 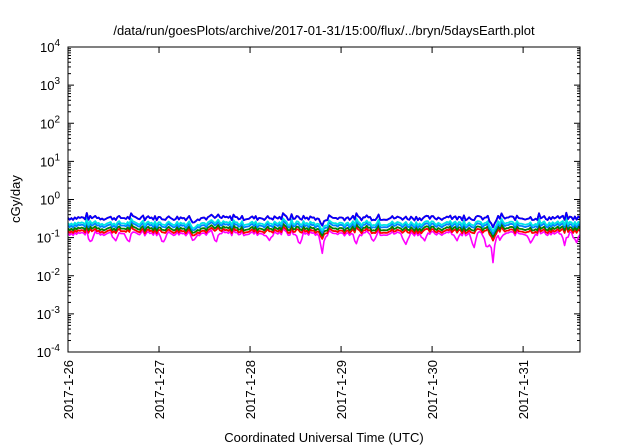 What do you see at coordinates (49, 351) in the screenshot?
I see `y-tick-label: 10⁻⁴` at bounding box center [49, 351].